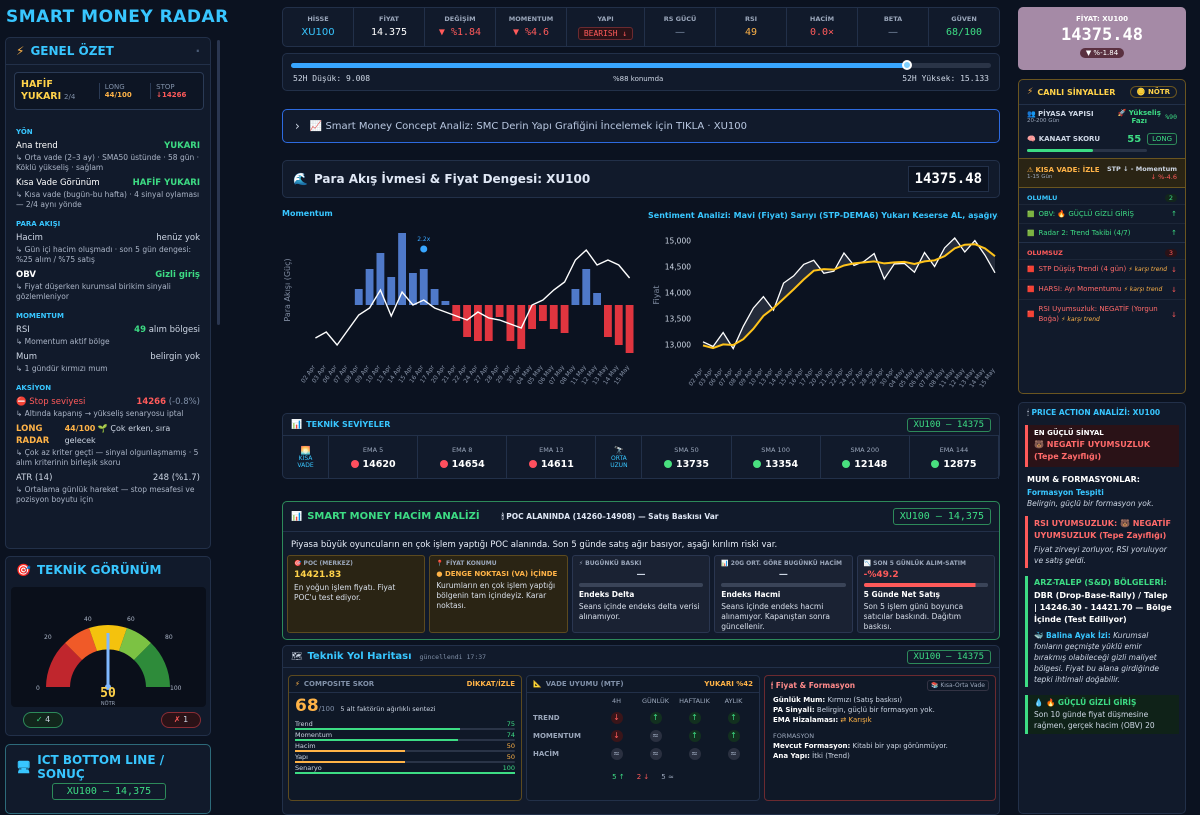  I want to click on state-count: 2/4, so click(70, 97).